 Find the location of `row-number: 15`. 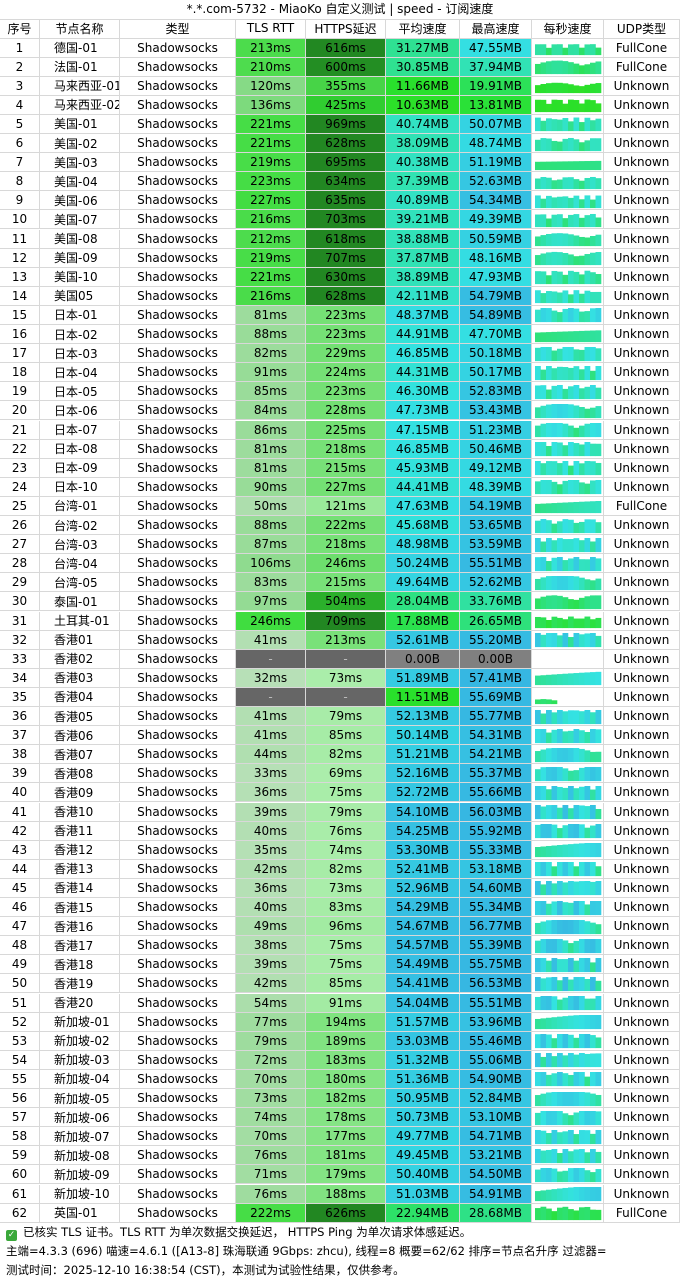

row-number: 15 is located at coordinates (20, 315).